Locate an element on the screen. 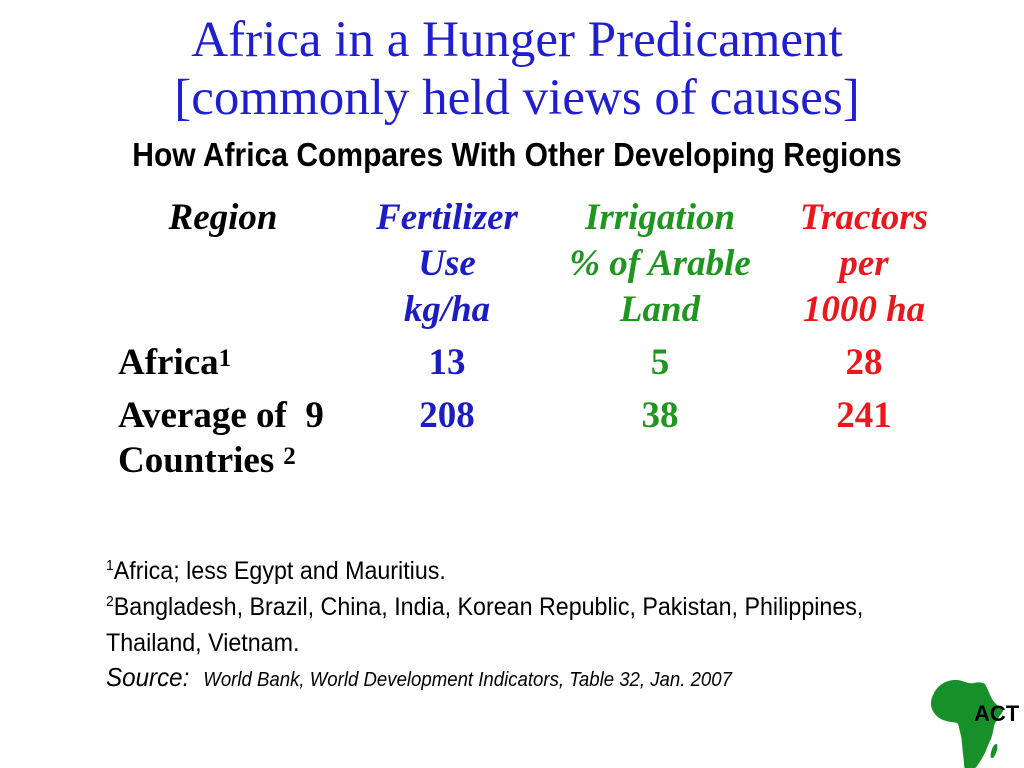 This screenshot has width=1024, height=768. row-label-line: Africa1 is located at coordinates (248, 364).